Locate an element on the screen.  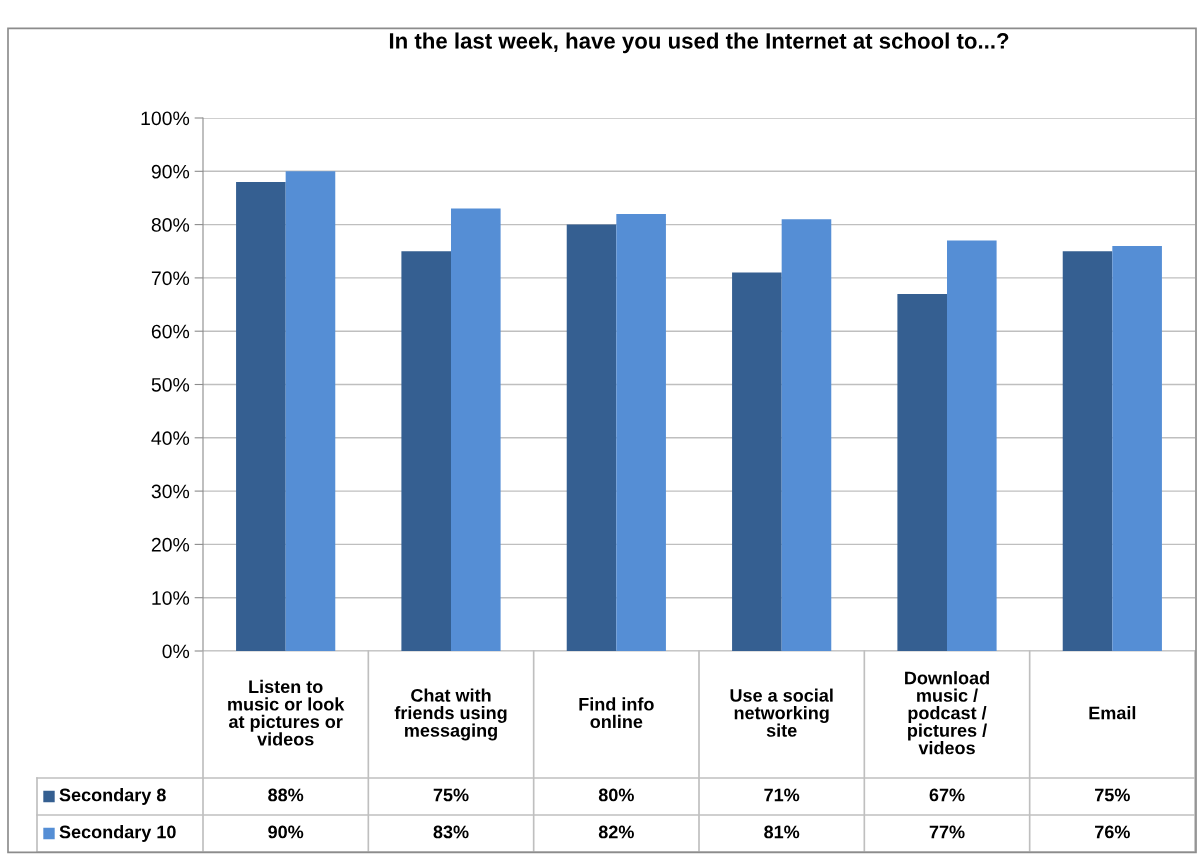
data-label: 81% is located at coordinates (782, 832).